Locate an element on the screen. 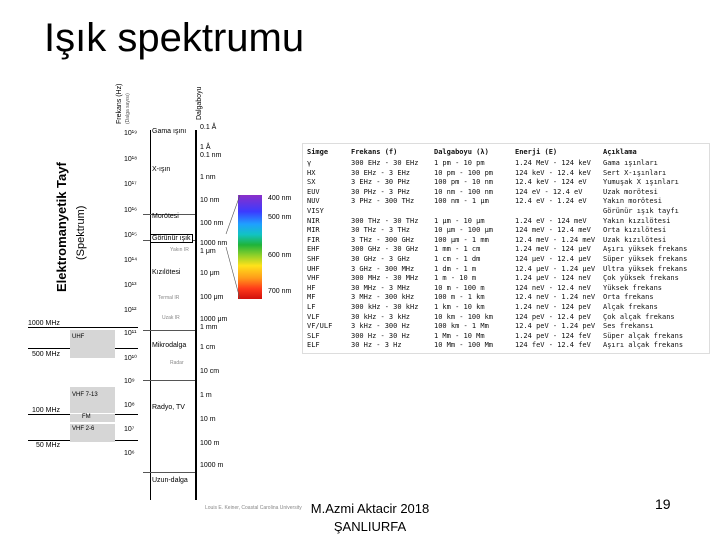  freq-tick: 10¹⁴ is located at coordinates (131, 260).